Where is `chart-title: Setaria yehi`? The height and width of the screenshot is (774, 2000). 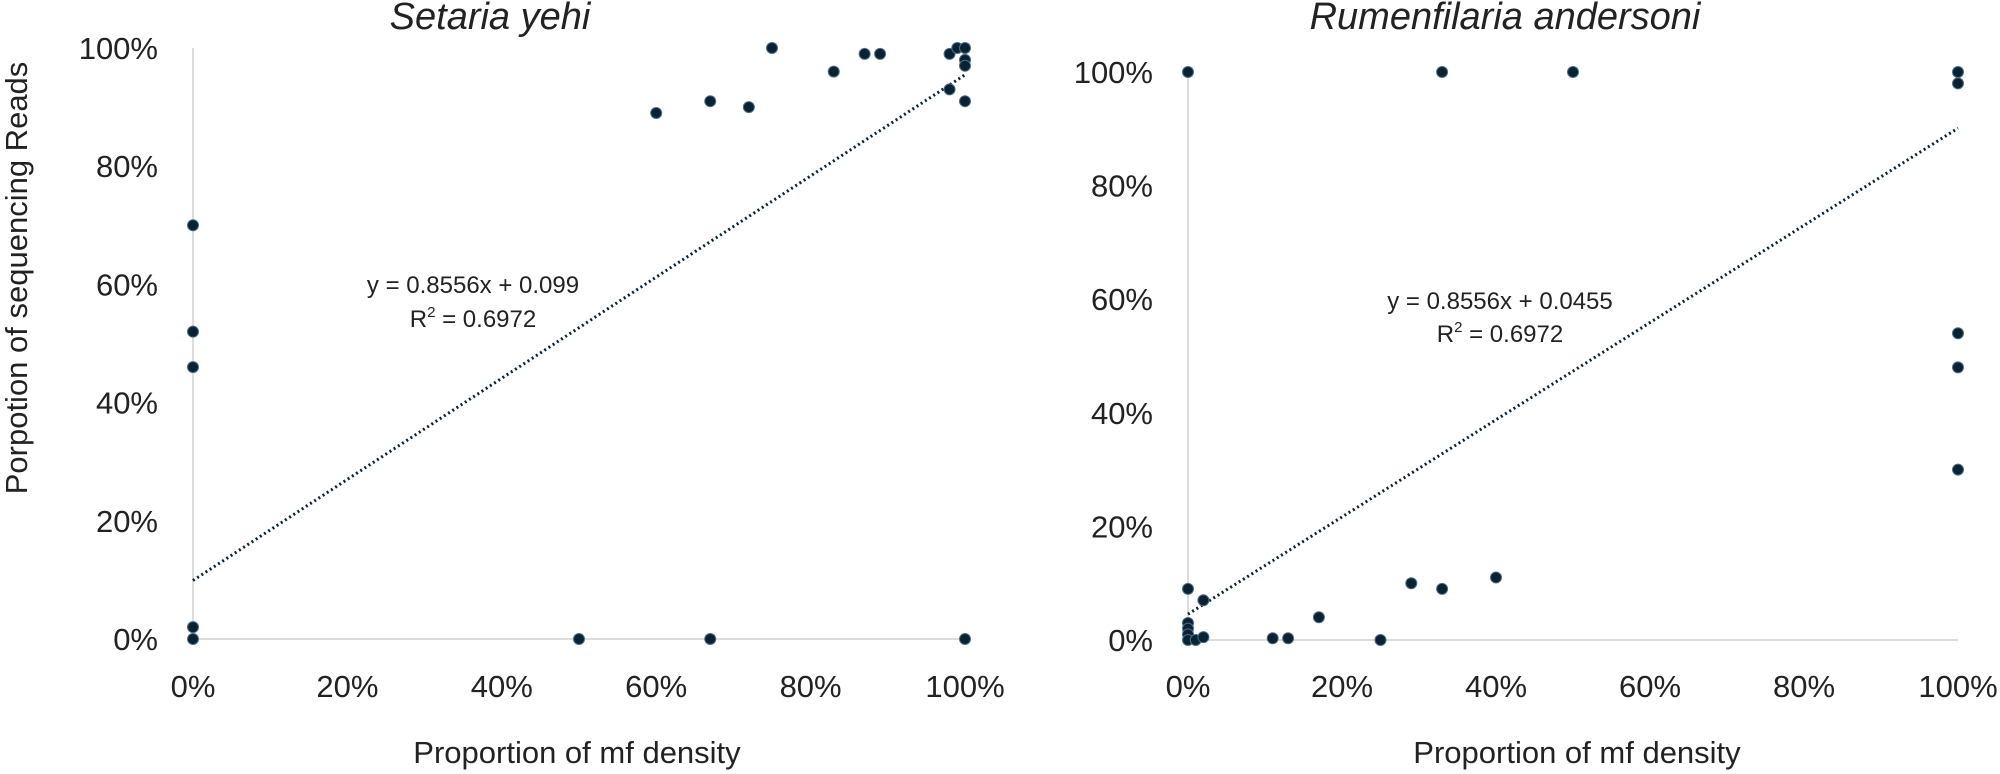
chart-title: Setaria yehi is located at coordinates (491, 19).